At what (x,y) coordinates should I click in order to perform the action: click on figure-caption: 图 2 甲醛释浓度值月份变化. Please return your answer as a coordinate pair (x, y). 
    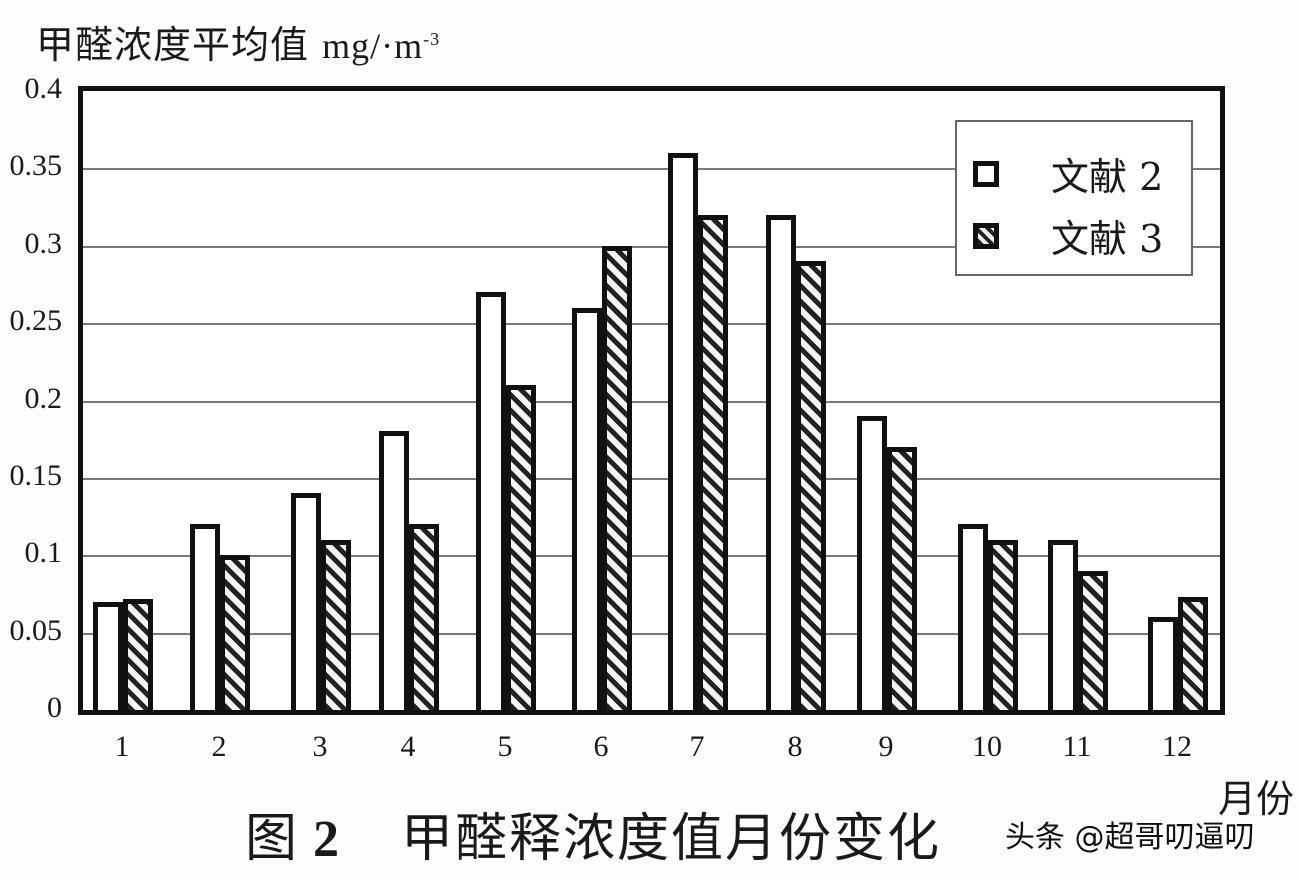
    Looking at the image, I should click on (593, 833).